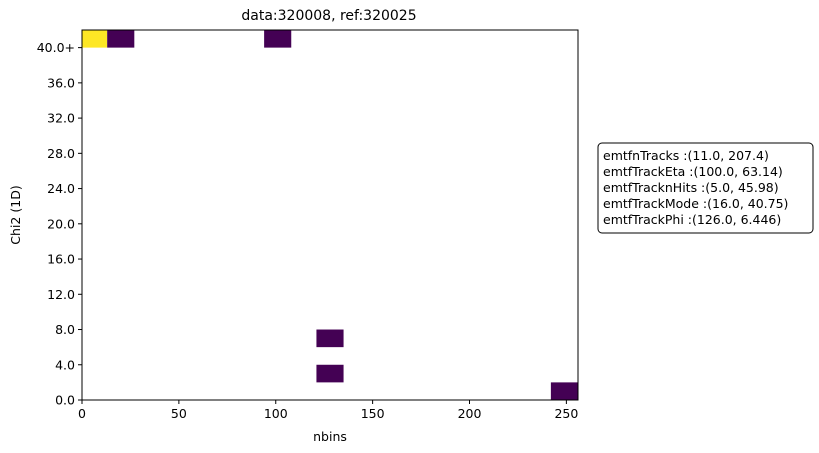 Image resolution: width=819 pixels, height=453 pixels. What do you see at coordinates (179, 413) in the screenshot?
I see `x-tick-label: 50` at bounding box center [179, 413].